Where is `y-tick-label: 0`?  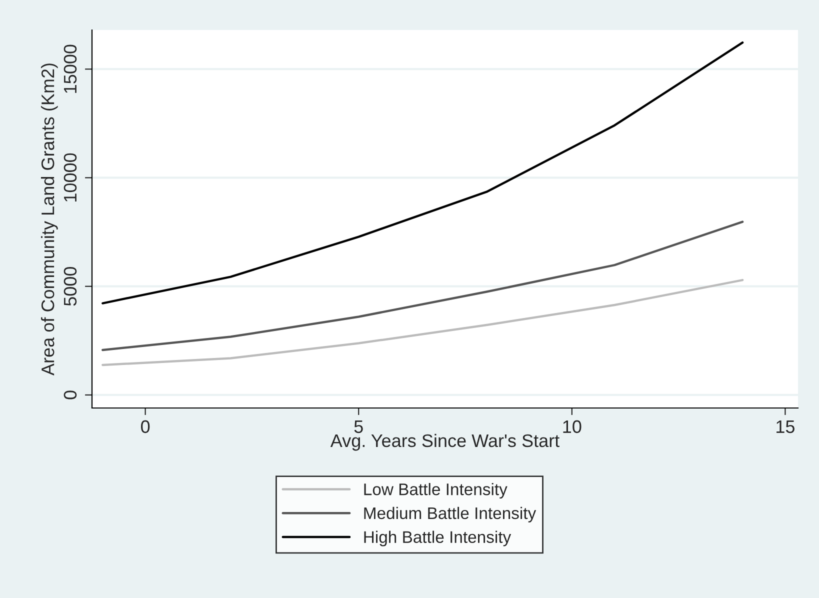
y-tick-label: 0 is located at coordinates (70, 395).